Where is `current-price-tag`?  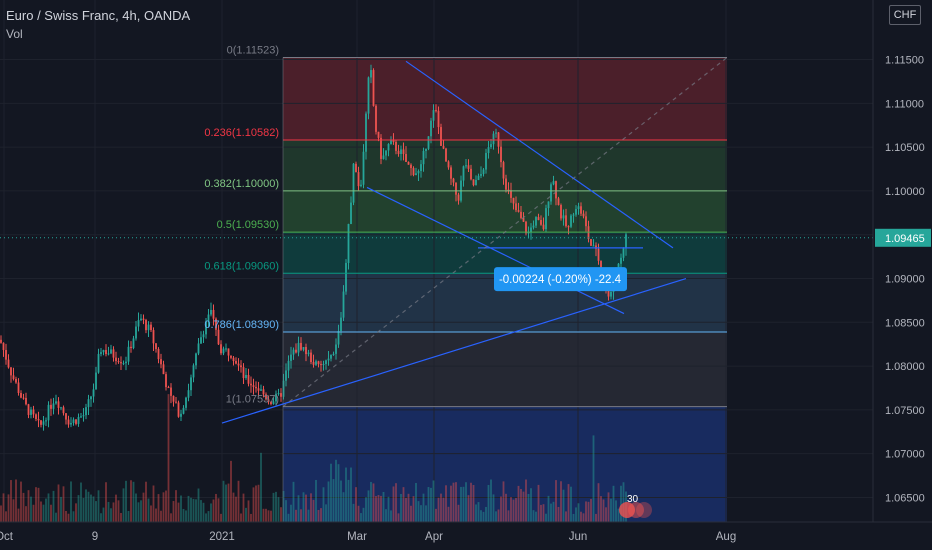 current-price-tag is located at coordinates (903, 237).